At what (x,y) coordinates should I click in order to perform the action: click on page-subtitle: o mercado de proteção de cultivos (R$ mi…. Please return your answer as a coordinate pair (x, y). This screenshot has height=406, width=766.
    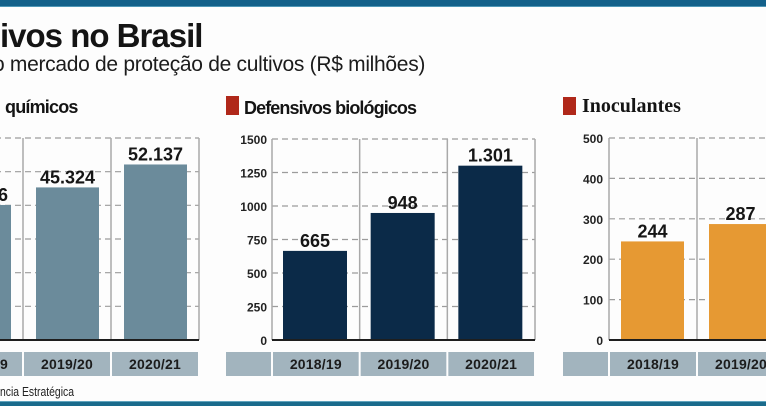
    Looking at the image, I should click on (213, 64).